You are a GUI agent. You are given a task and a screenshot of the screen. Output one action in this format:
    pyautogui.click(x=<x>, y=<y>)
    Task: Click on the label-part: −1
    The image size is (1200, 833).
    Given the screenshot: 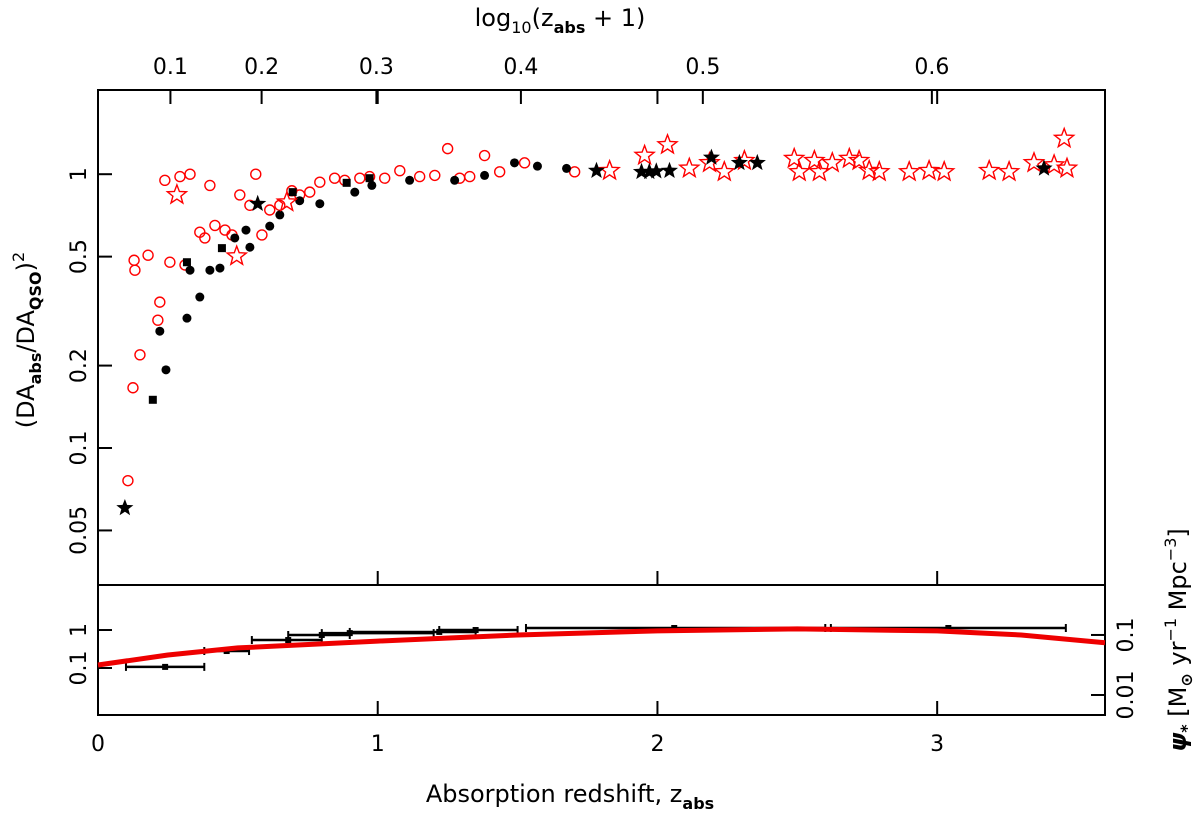 What is the action you would take?
    pyautogui.click(x=1170, y=630)
    